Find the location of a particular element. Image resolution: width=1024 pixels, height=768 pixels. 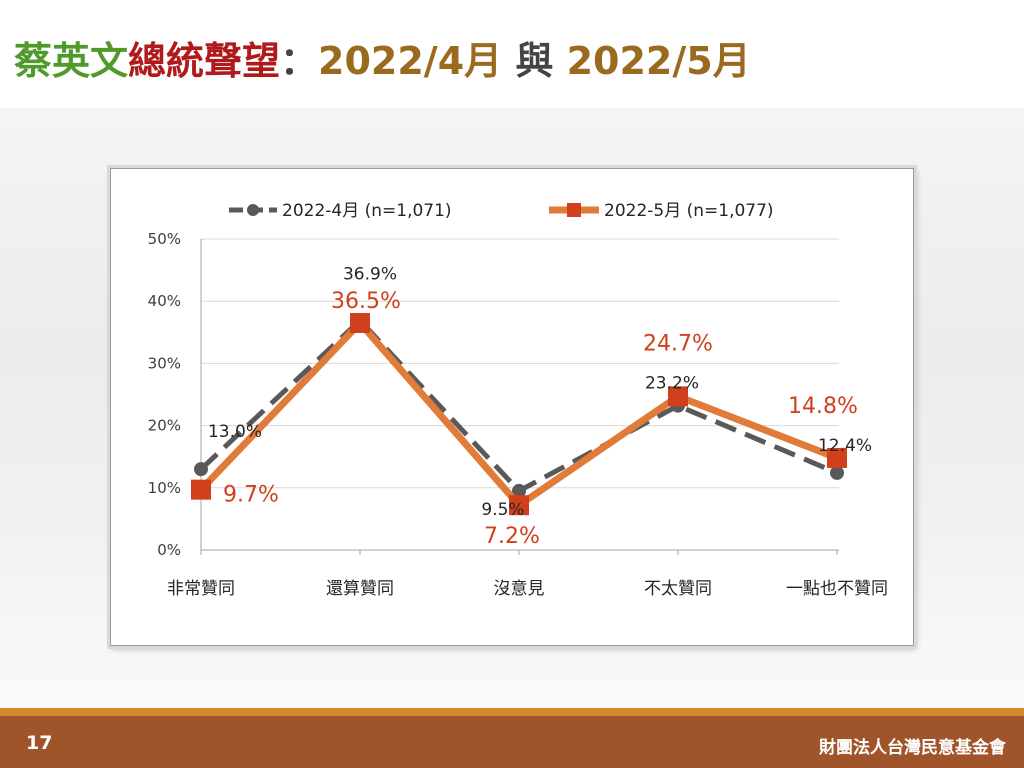

data-label-2022-april: 9.5% is located at coordinates (502, 510).